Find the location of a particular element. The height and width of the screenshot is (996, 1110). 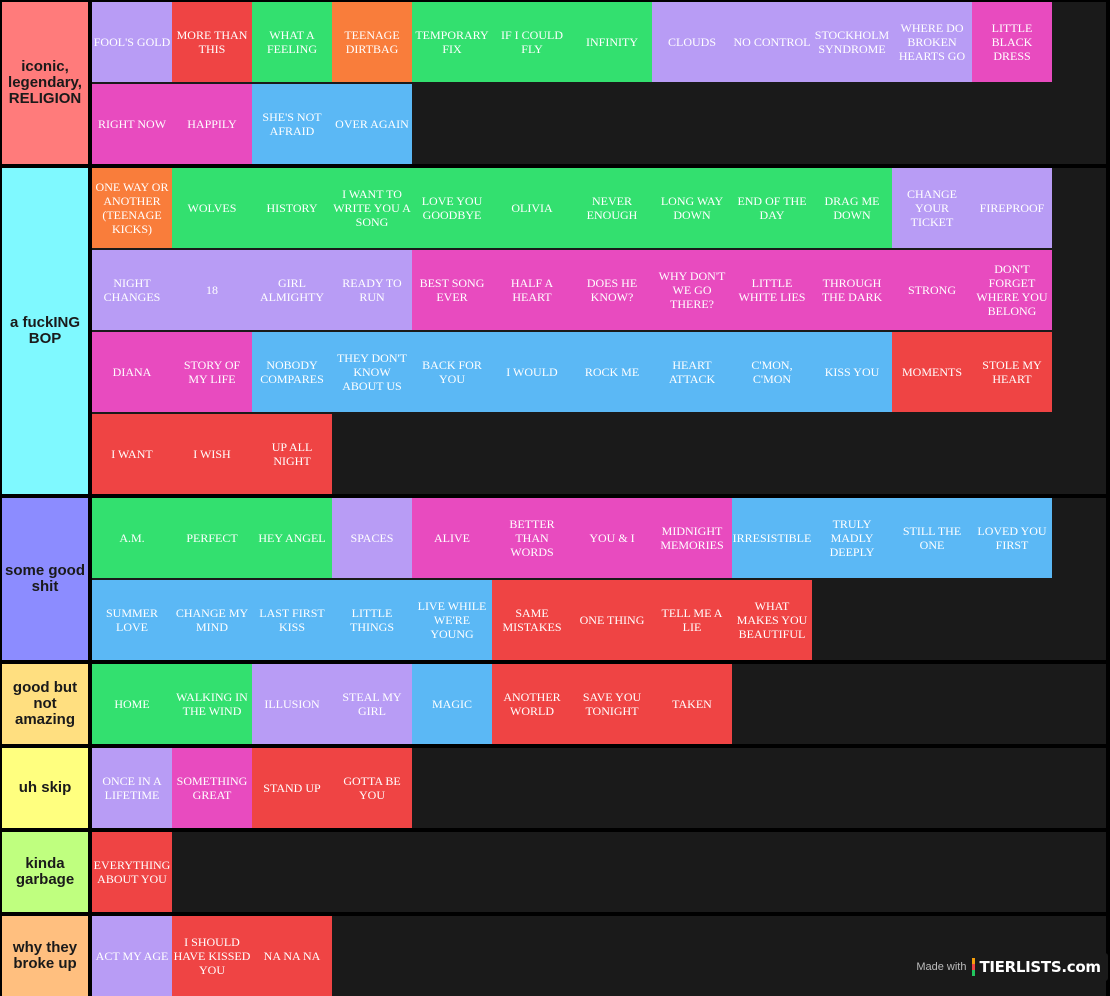

tier-item: A.M. is located at coordinates (132, 538).